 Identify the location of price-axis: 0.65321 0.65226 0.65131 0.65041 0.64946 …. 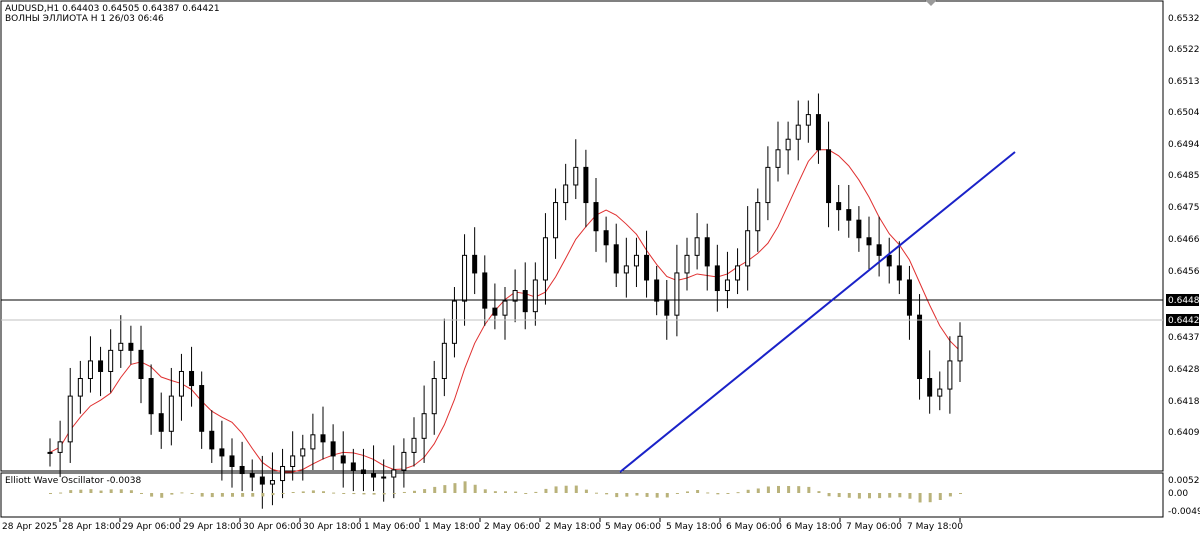
(1183, 226).